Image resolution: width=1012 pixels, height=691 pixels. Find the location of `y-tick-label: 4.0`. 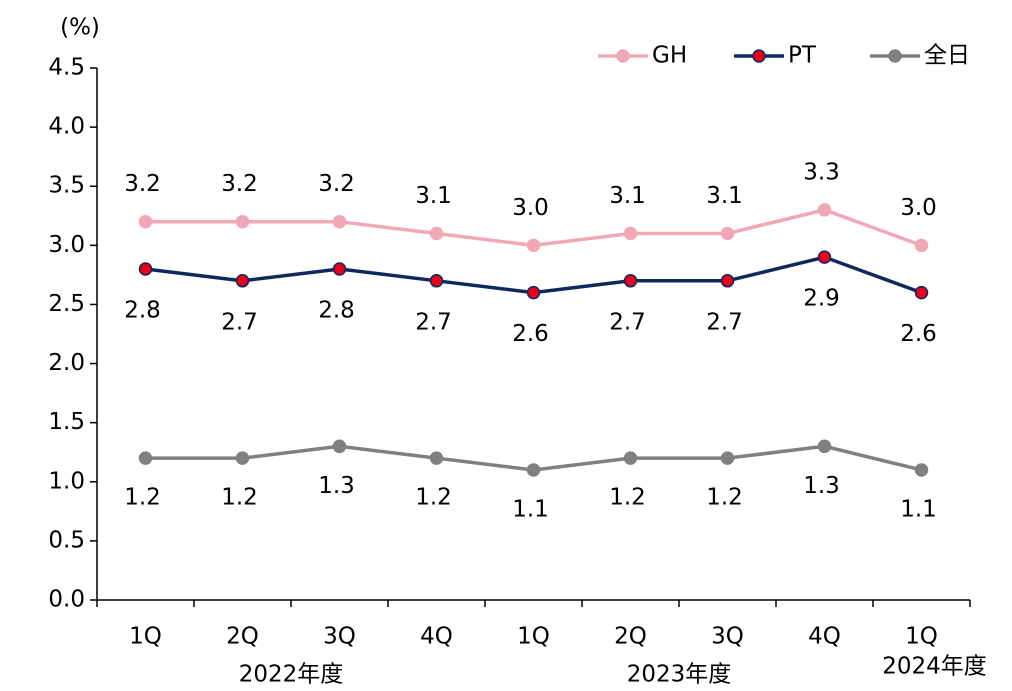

y-tick-label: 4.0 is located at coordinates (66, 127).